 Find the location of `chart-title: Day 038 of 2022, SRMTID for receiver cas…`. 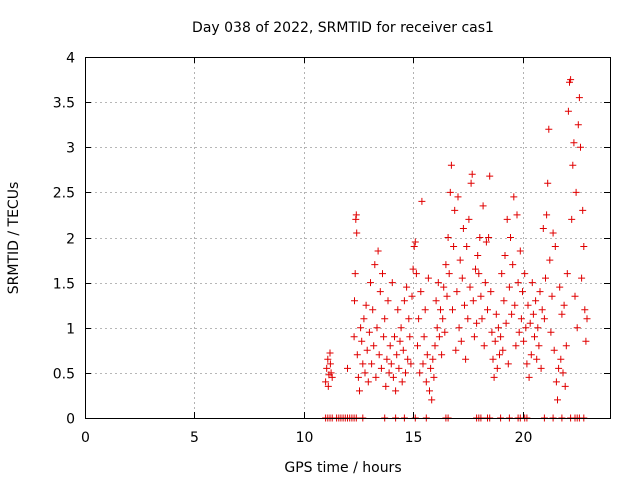

chart-title: Day 038 of 2022, SRMTID for receiver cas… is located at coordinates (343, 28).